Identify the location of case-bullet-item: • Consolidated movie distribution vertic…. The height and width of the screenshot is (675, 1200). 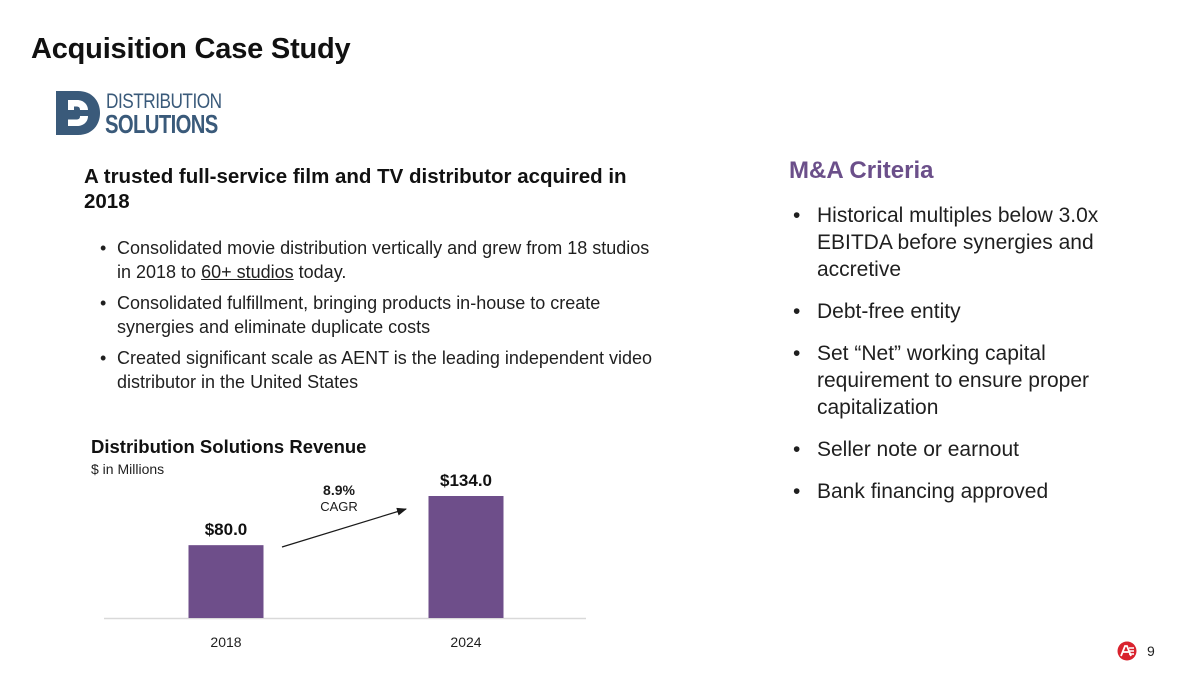
(378, 260).